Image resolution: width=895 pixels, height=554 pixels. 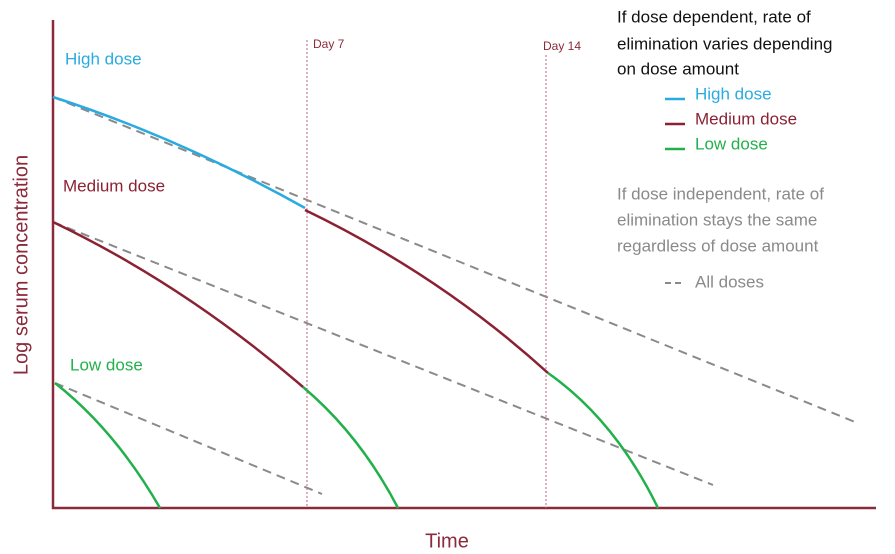 I want to click on y-axis-label: Log serum concentration, so click(x=21, y=265).